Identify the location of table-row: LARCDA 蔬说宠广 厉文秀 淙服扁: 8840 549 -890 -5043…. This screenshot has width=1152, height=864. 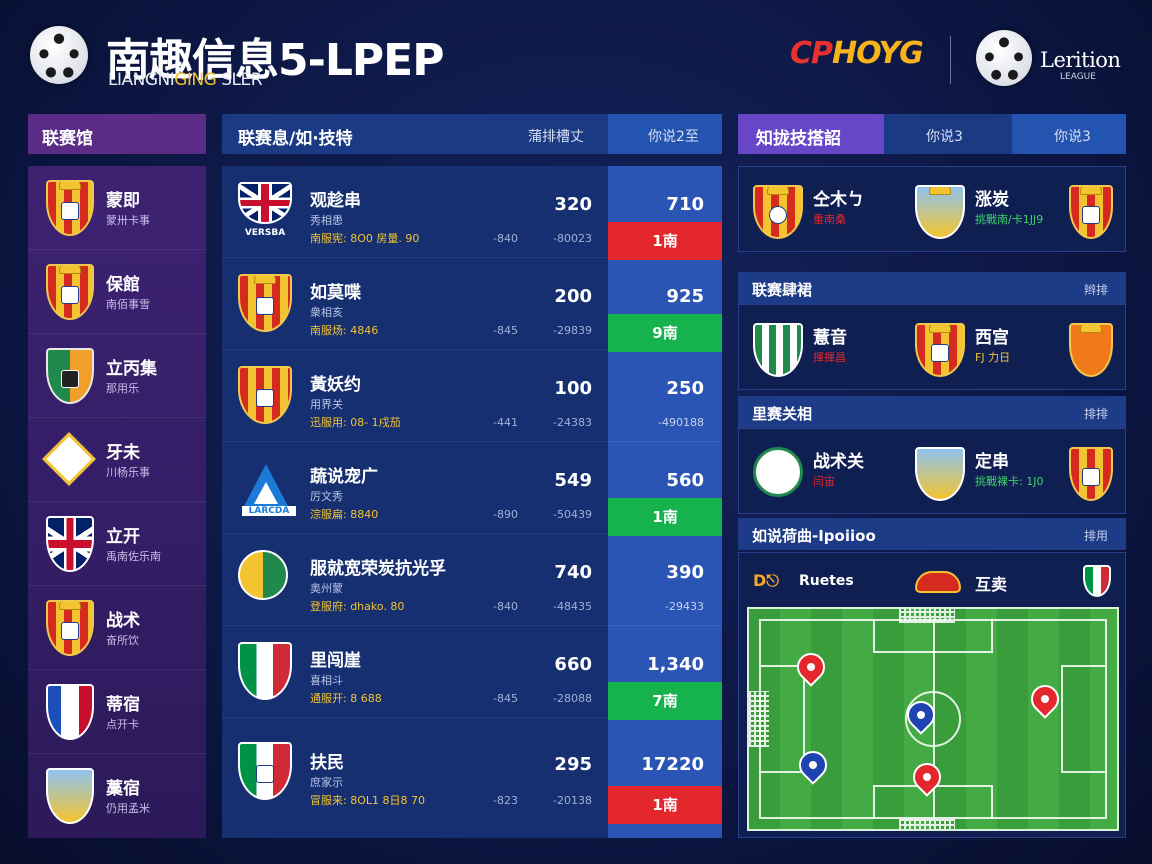
(472, 489).